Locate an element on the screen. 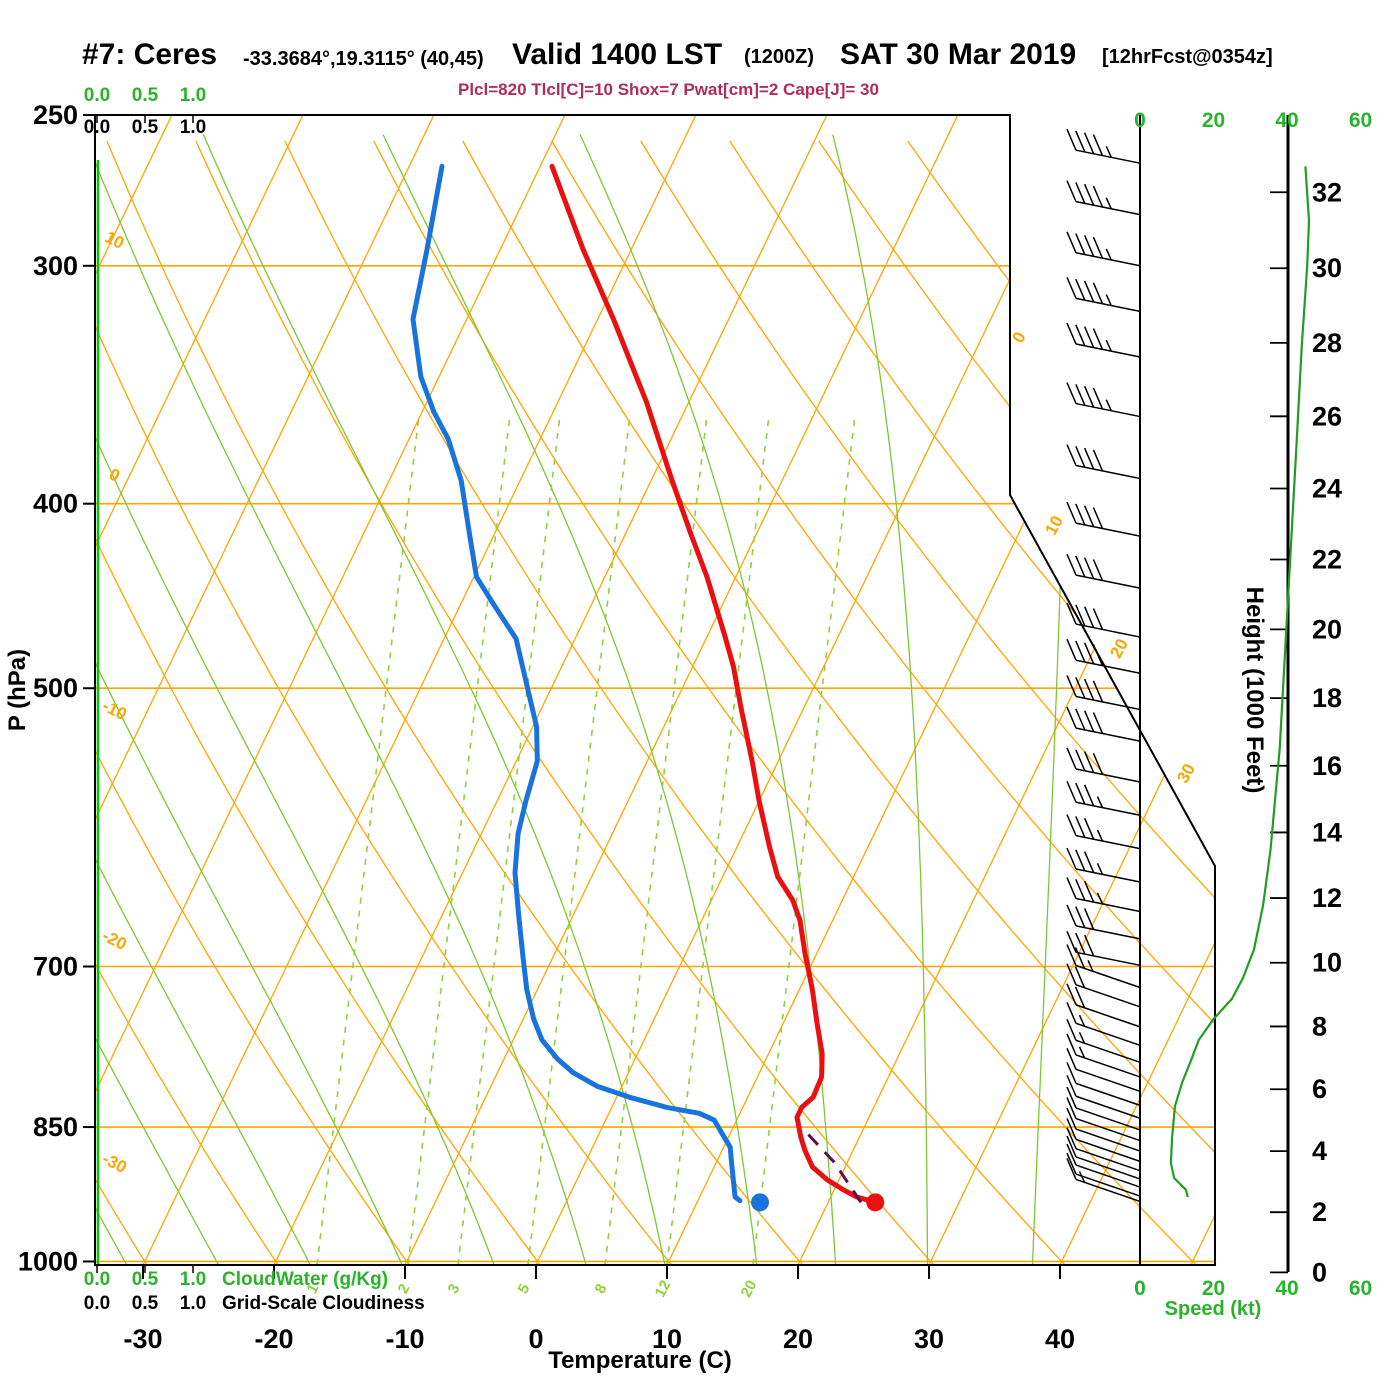  height-tick-label: 6 is located at coordinates (1319, 1089).